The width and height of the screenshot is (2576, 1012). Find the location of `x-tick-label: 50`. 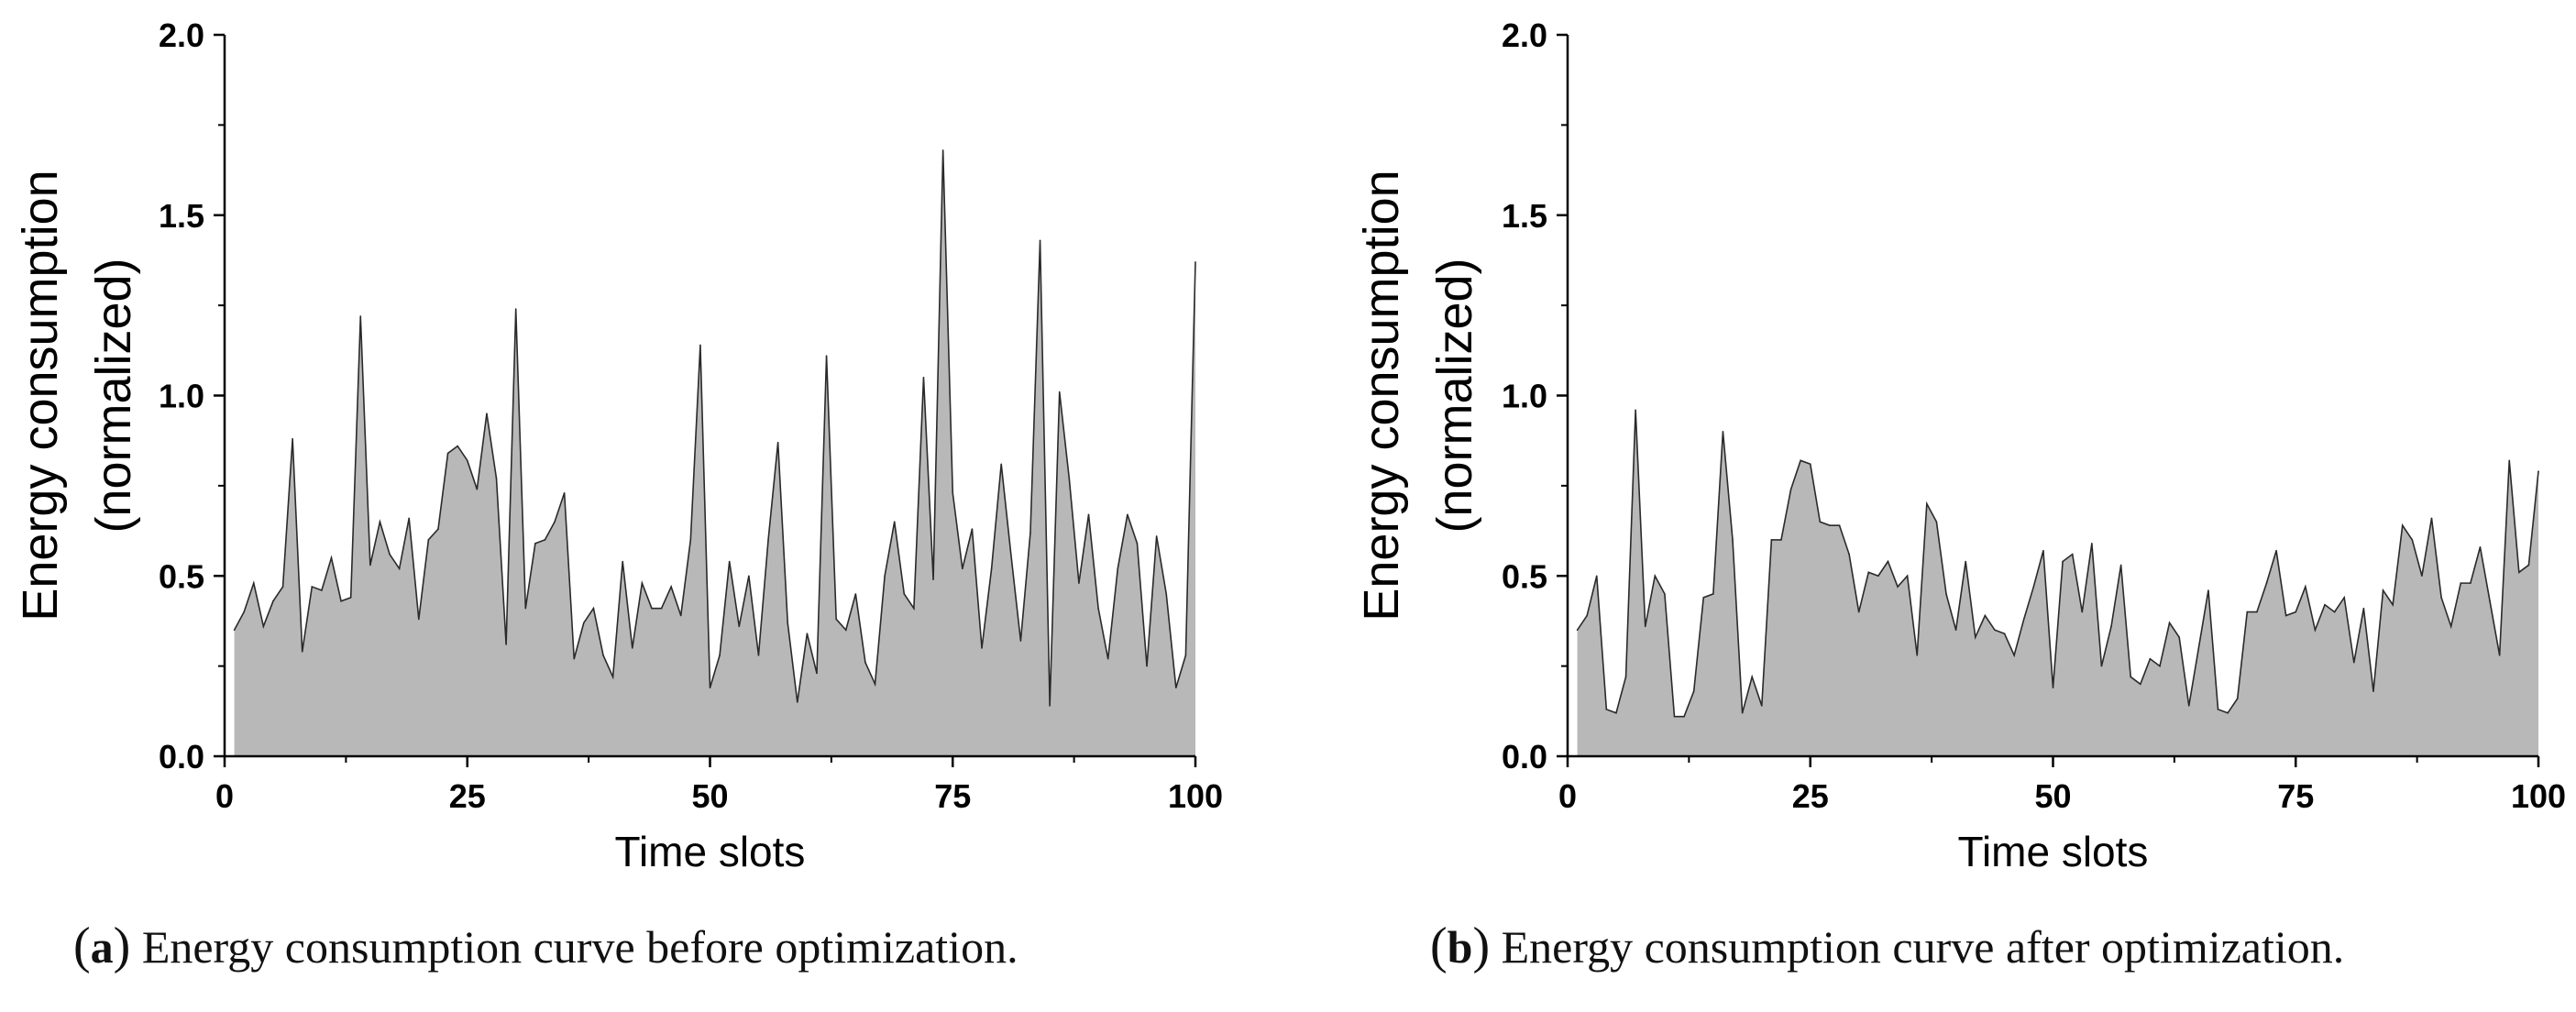

x-tick-label: 50 is located at coordinates (2053, 796).